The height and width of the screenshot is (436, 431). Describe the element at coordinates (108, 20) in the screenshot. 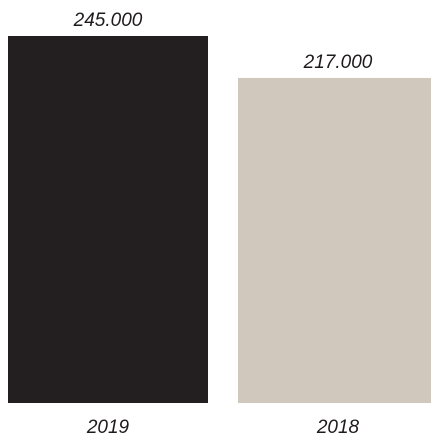

I see `data-label-2019: 245.000` at that location.